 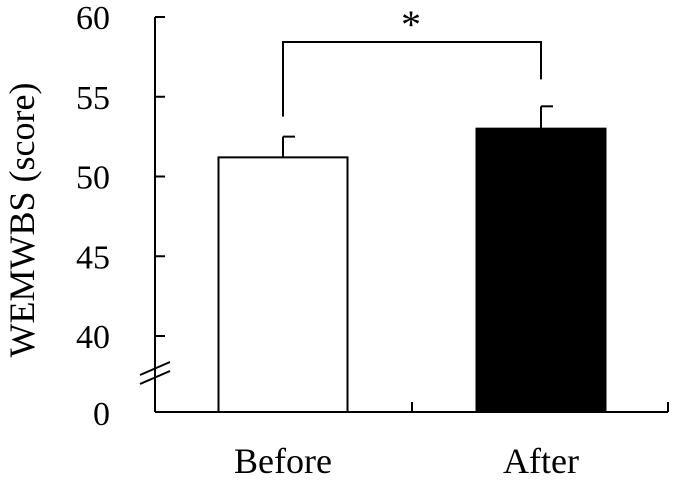 What do you see at coordinates (406, 461) in the screenshot?
I see `category-labels: Before After` at bounding box center [406, 461].